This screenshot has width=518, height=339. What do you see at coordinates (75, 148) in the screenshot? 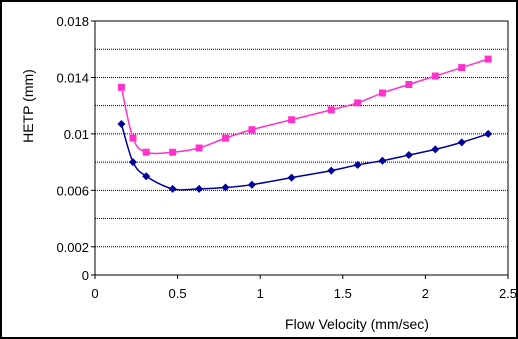
I see `y-axis: 0 0.002 0.006 0.01 0.014 0.018` at bounding box center [75, 148].